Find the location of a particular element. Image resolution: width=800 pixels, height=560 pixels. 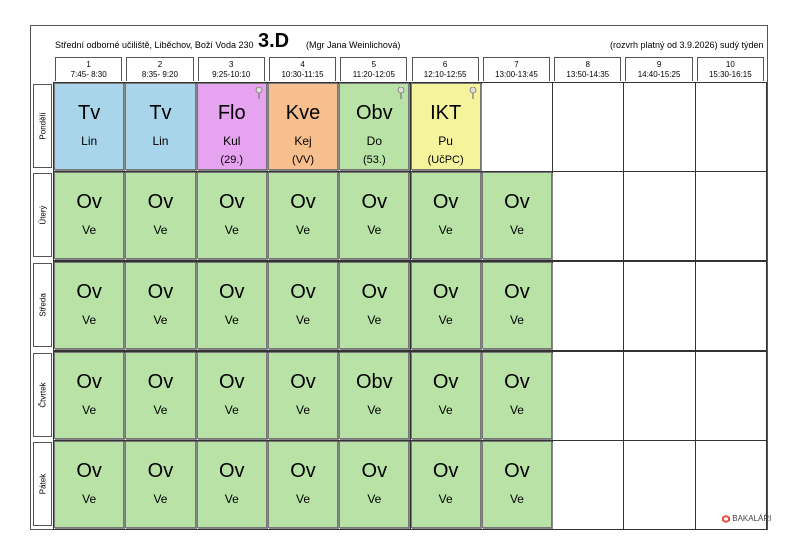

period-number: 9 is located at coordinates (659, 64).